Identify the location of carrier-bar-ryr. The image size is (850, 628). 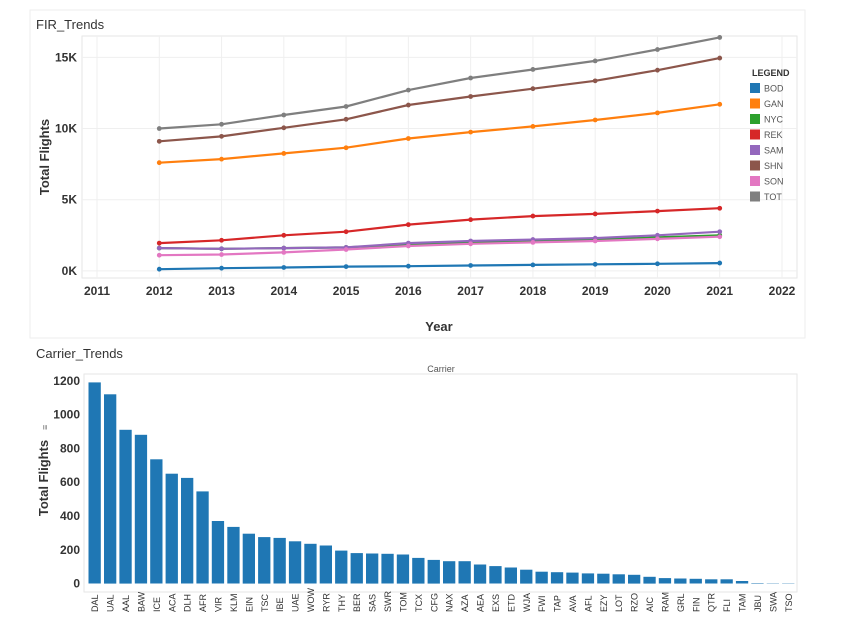
(325, 564).